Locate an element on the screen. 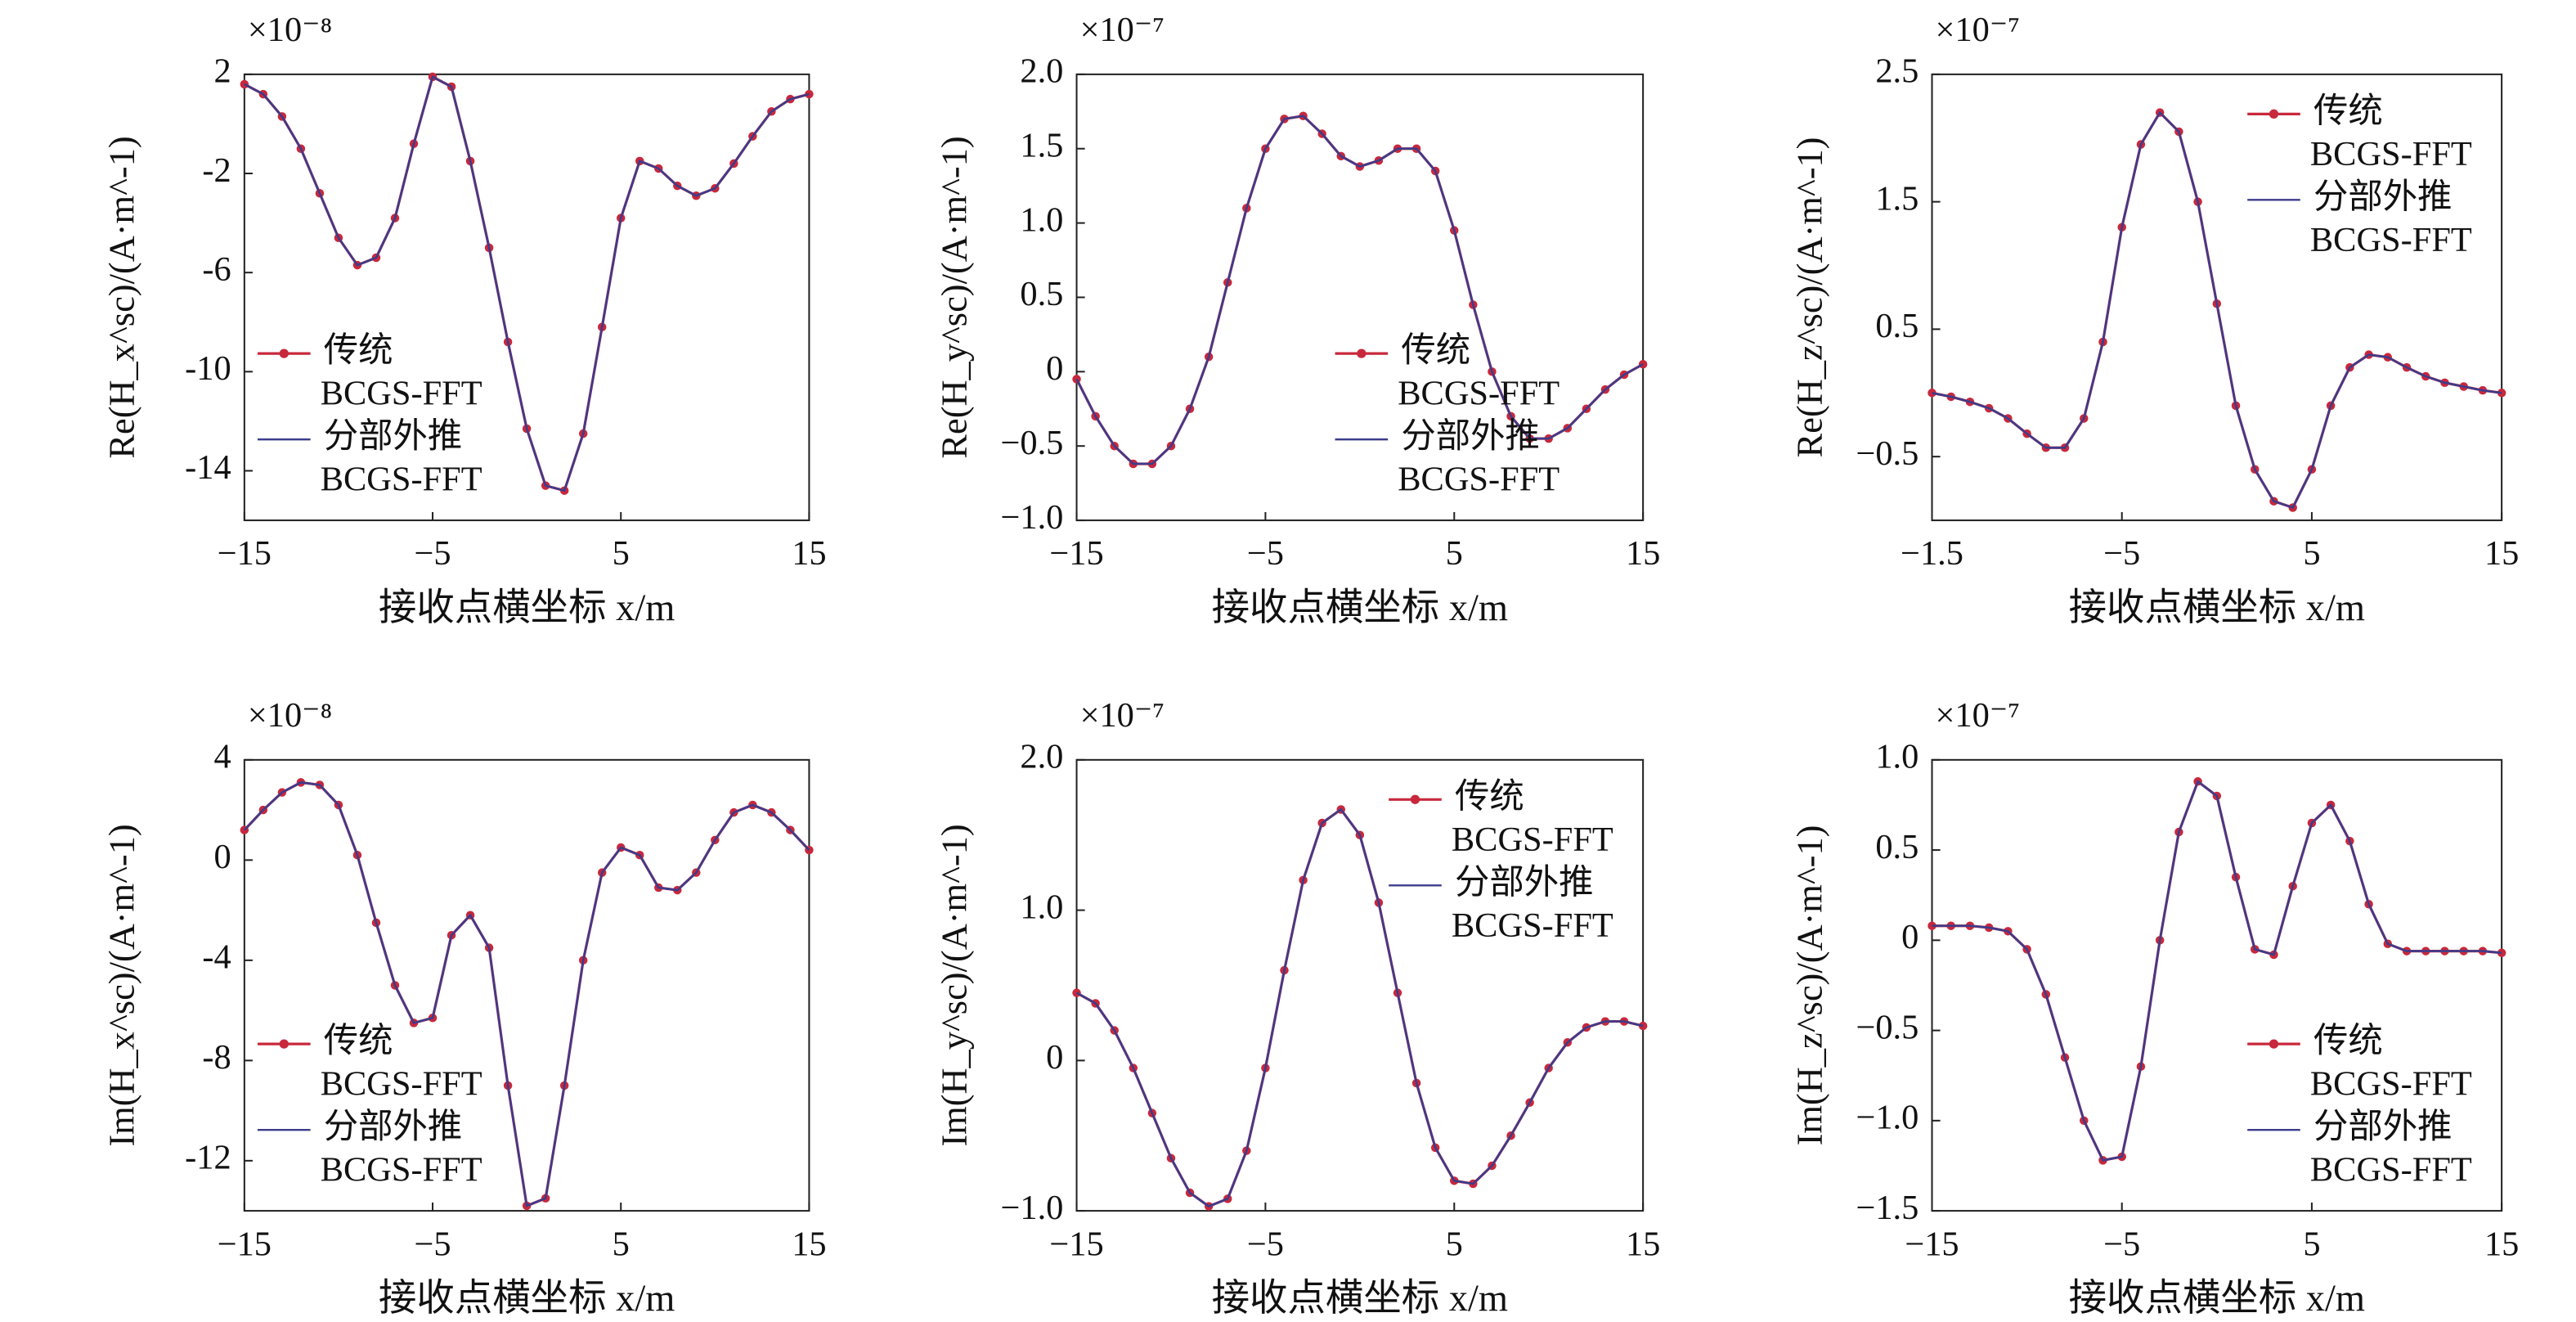 The image size is (2576, 1322). y-tick-label: −1.5 is located at coordinates (1888, 1208).